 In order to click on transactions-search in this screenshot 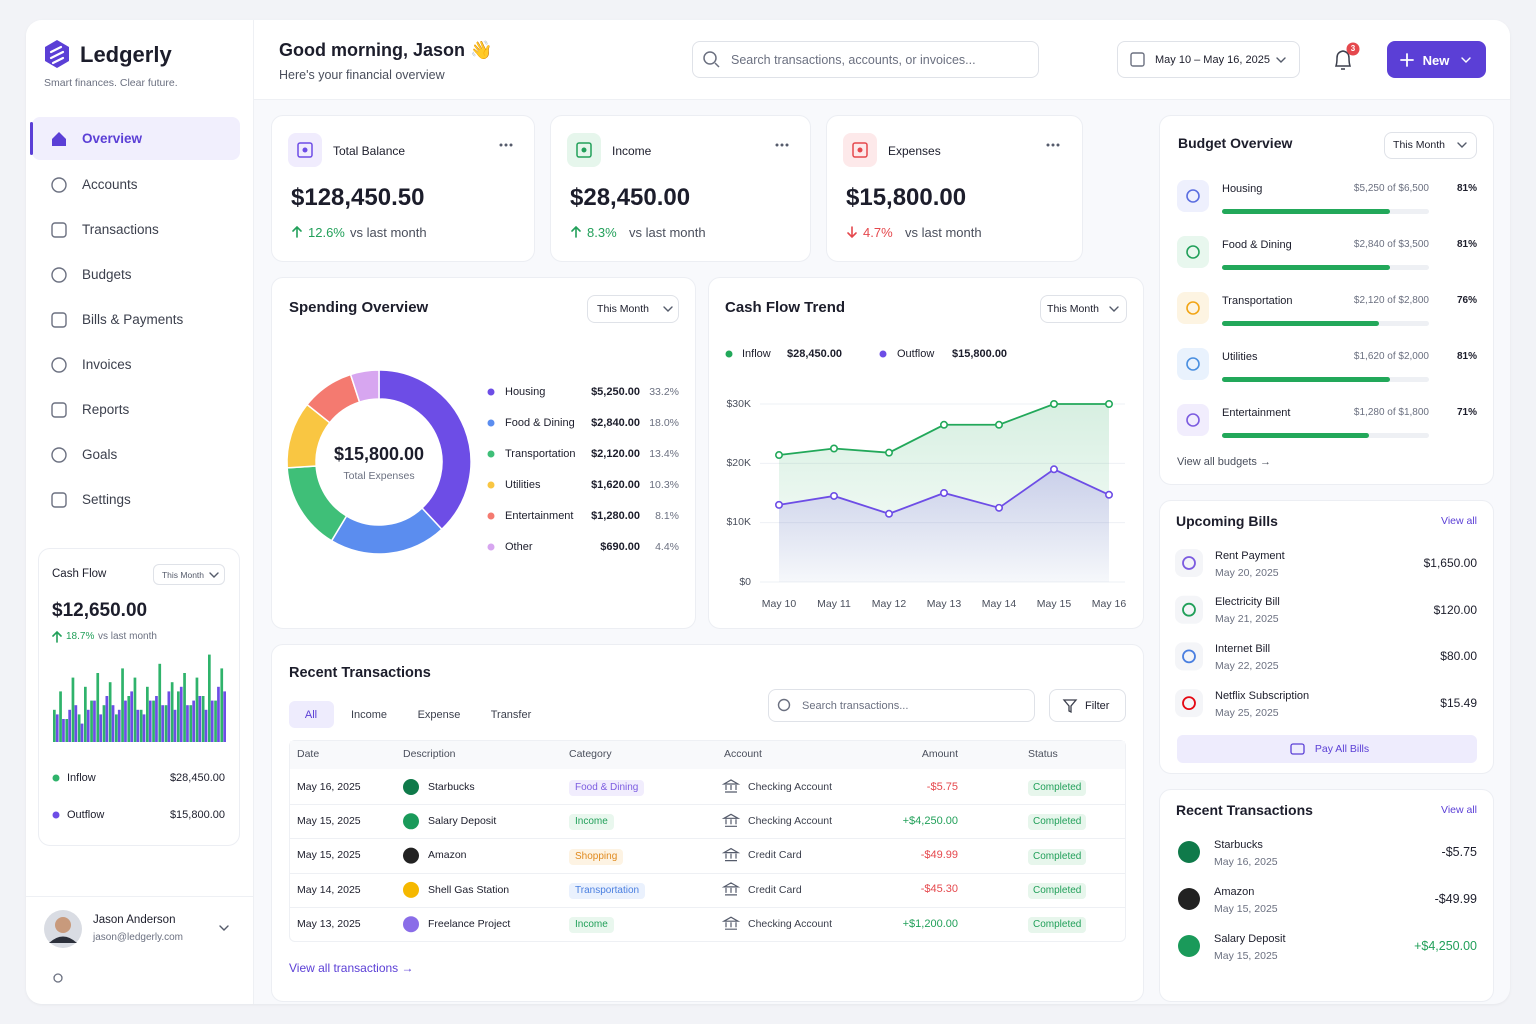, I will do `click(901, 705)`.